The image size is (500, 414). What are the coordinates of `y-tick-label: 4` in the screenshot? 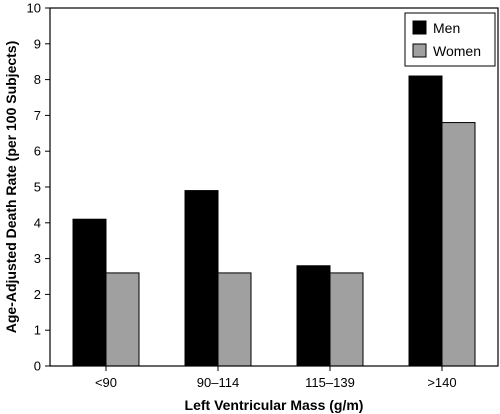 It's located at (37, 222).